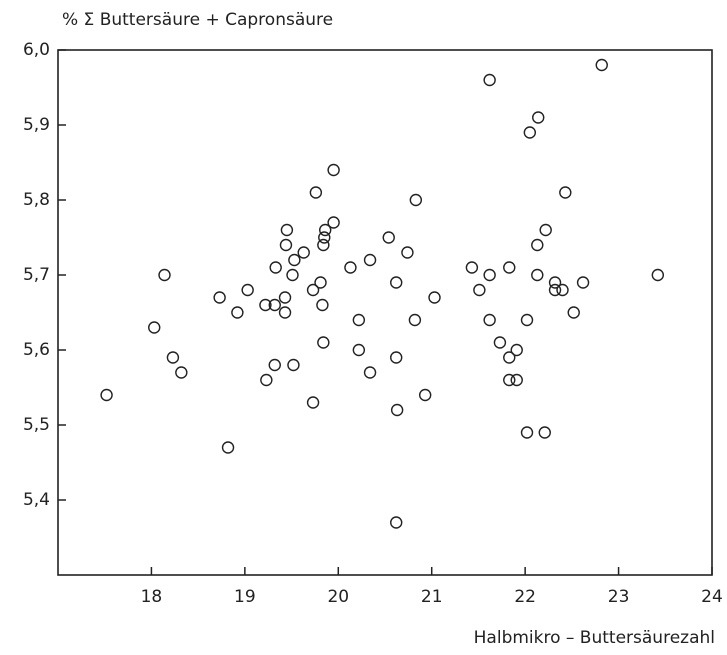 The height and width of the screenshot is (655, 727). I want to click on y-tick-label: 5,8, so click(36, 200).